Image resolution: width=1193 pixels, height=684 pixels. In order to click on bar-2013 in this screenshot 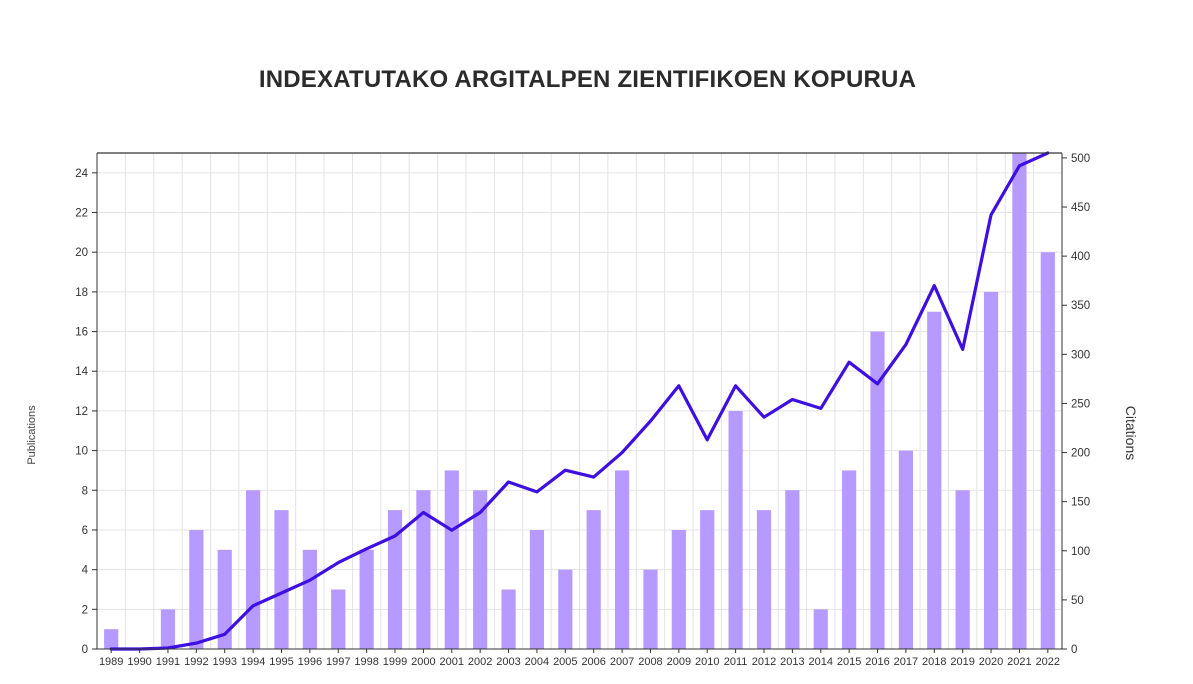, I will do `click(792, 569)`.